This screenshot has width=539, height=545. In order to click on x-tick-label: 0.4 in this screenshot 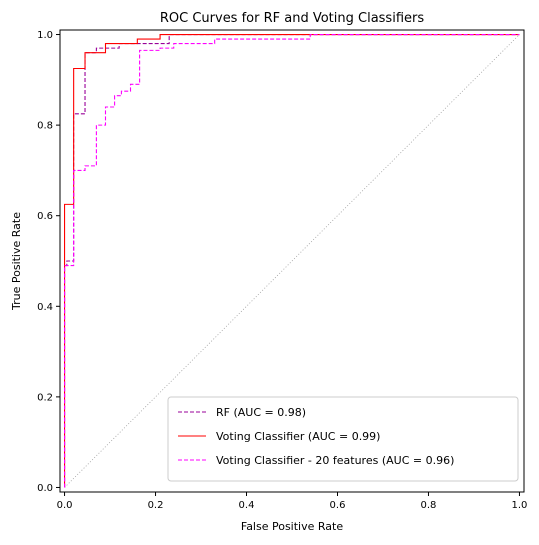, I will do `click(247, 505)`.